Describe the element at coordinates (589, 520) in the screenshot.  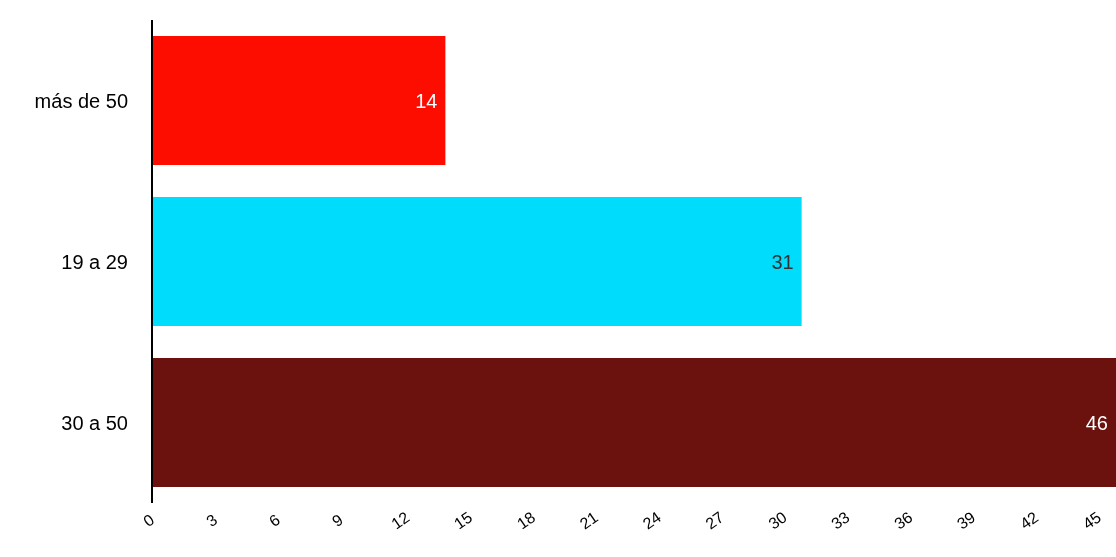
I see `x-tick-label: 21` at that location.